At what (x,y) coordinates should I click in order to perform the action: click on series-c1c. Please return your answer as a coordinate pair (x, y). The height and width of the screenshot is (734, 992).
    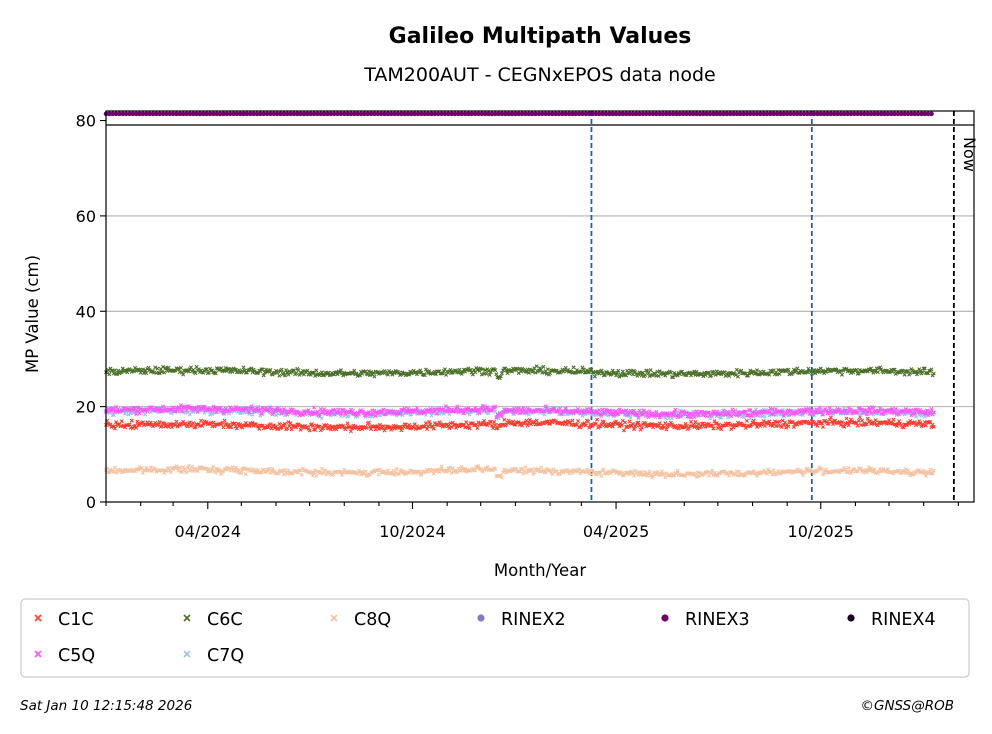
    Looking at the image, I should click on (520, 424).